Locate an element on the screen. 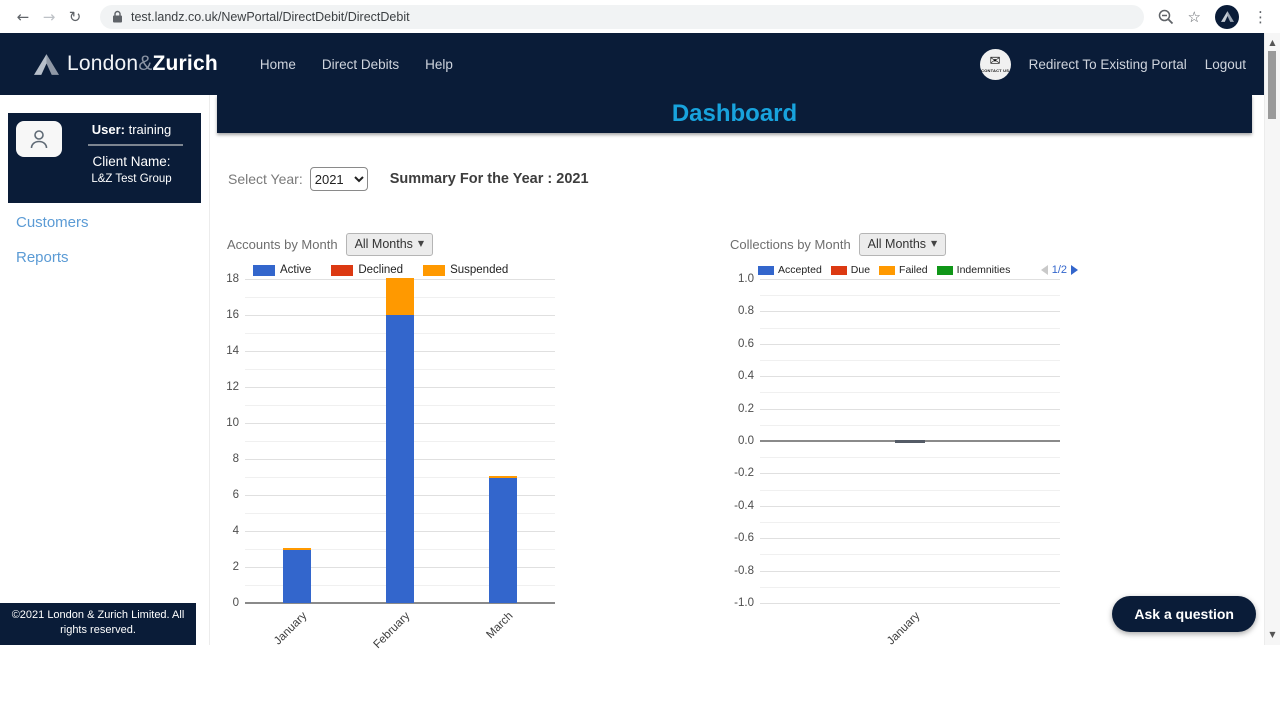 The height and width of the screenshot is (701, 1280). menu-kebab-icon: ⋮ is located at coordinates (1260, 17).